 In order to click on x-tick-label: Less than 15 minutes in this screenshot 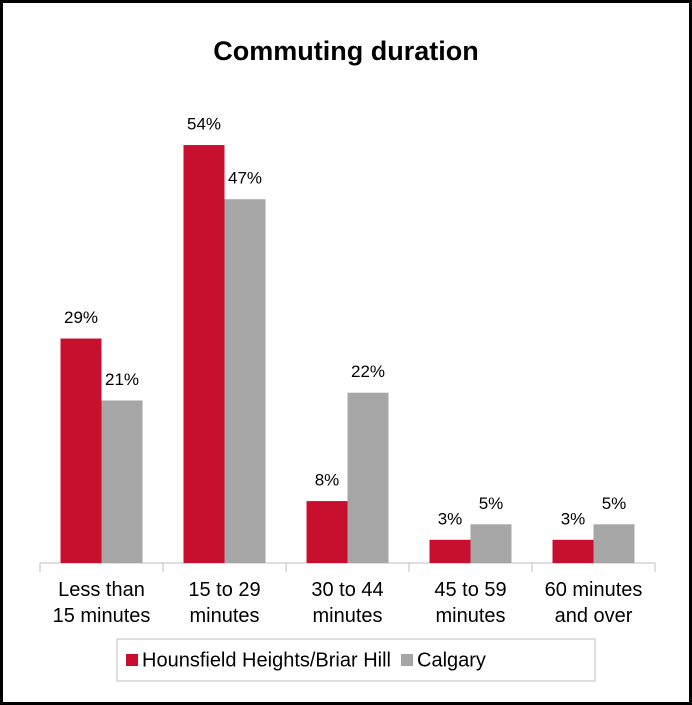, I will do `click(102, 603)`.